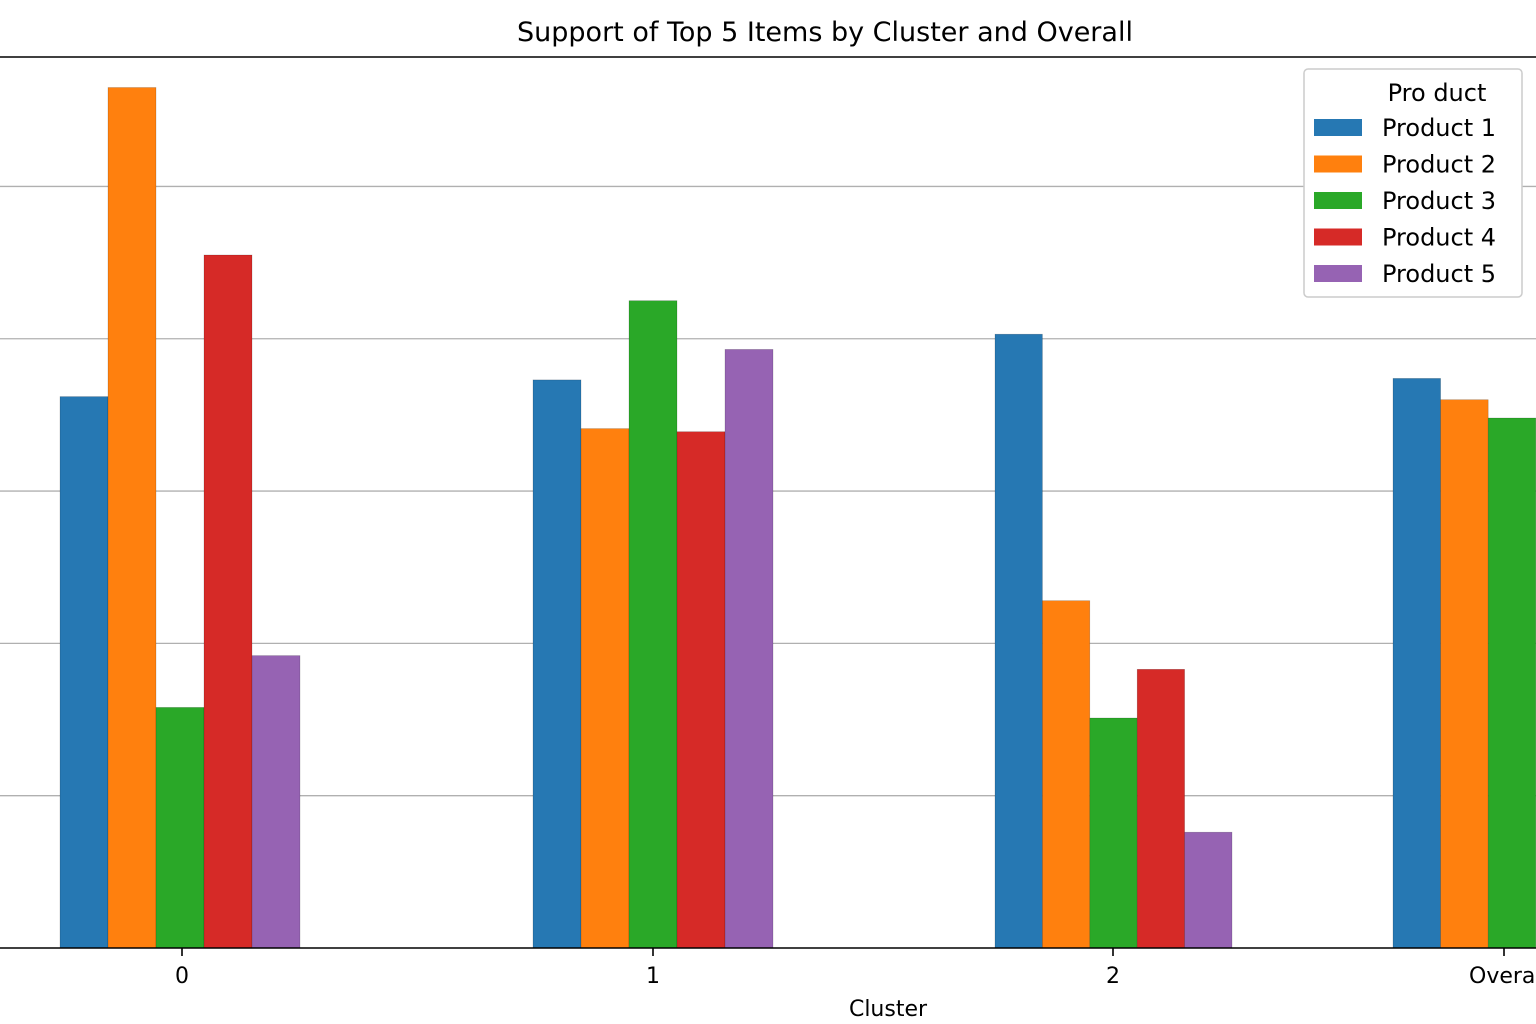 This screenshot has width=1536, height=1024. I want to click on x-axis-label: Cluster, so click(888, 1009).